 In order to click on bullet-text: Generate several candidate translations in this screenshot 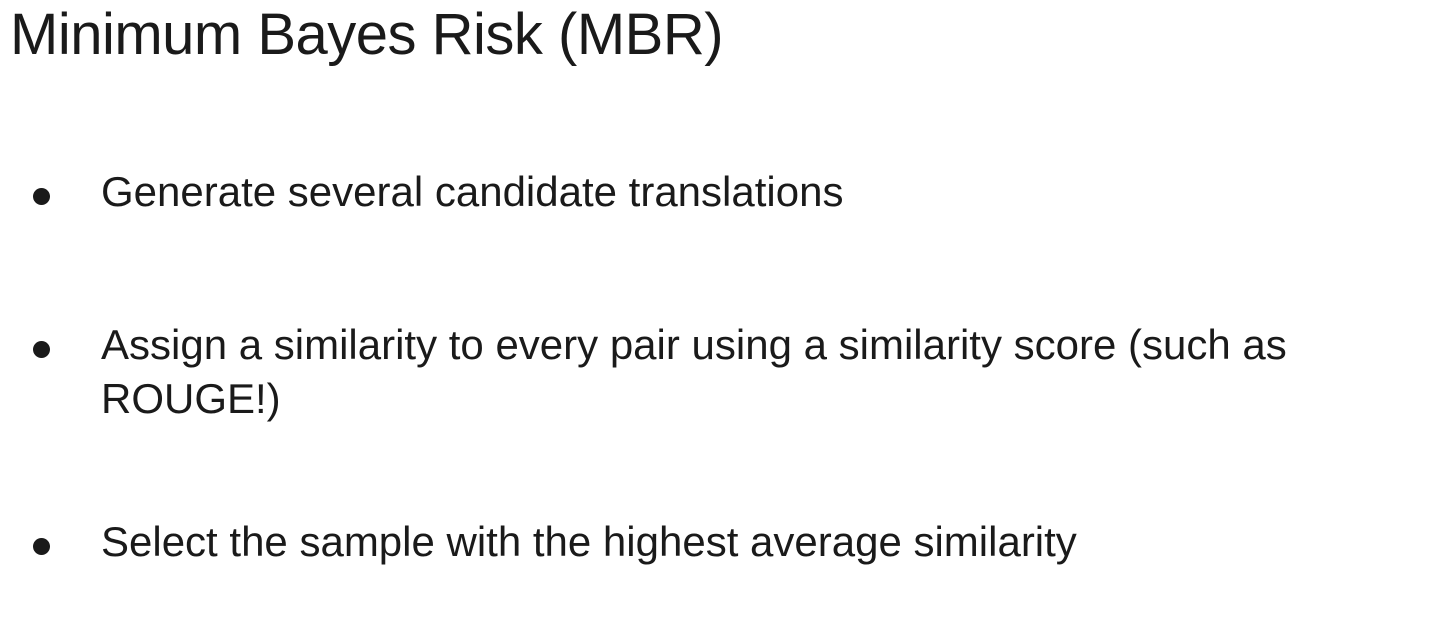, I will do `click(472, 191)`.